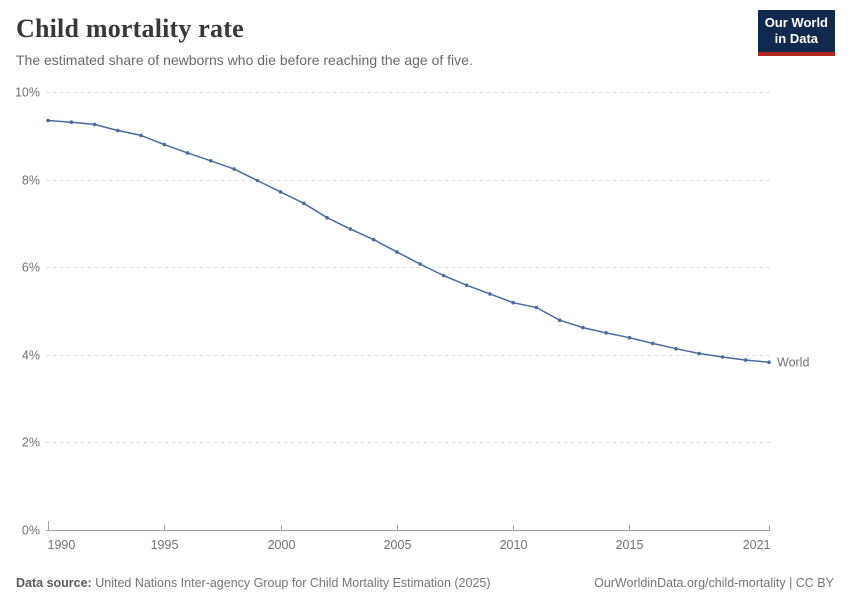 This screenshot has width=850, height=600. I want to click on x-tick-label: 2010, so click(514, 545).